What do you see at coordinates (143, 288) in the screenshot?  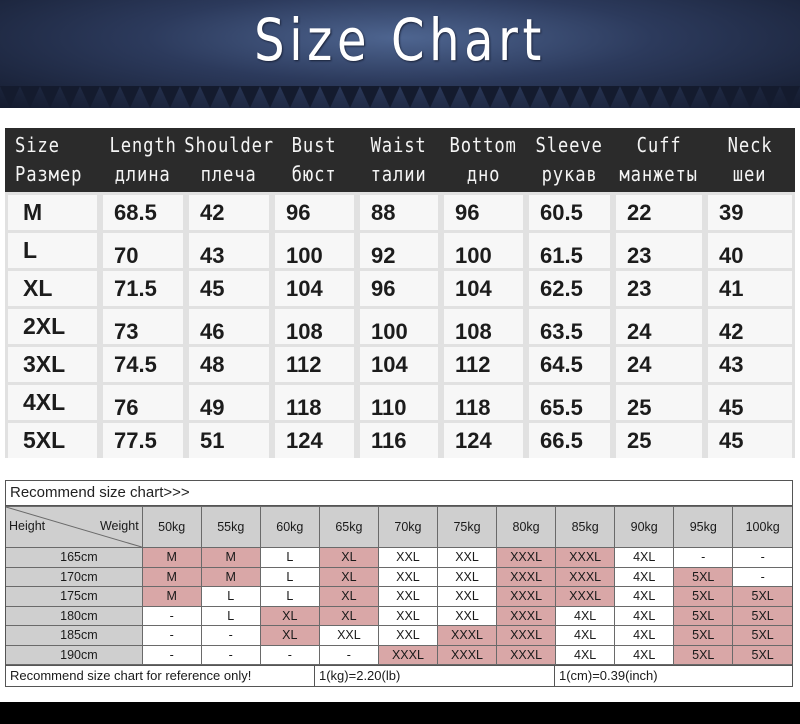 I see `measurement-cell: 71.5` at bounding box center [143, 288].